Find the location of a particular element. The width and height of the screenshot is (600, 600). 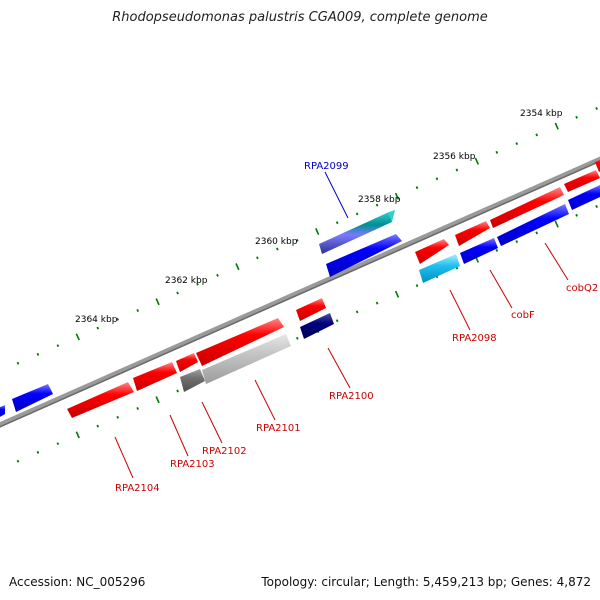

gene-label-cobf: cobF is located at coordinates (523, 315).